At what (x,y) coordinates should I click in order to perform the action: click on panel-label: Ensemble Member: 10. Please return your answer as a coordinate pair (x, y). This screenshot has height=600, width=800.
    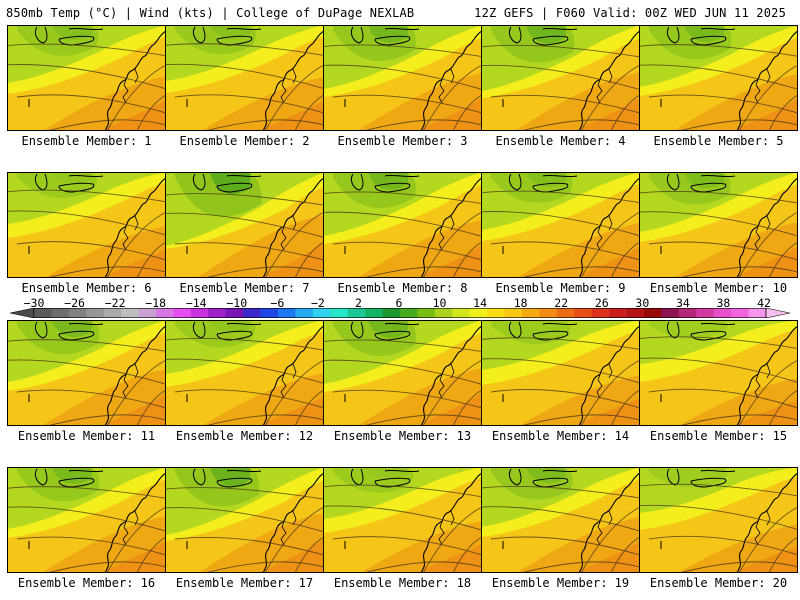
    Looking at the image, I should click on (718, 288).